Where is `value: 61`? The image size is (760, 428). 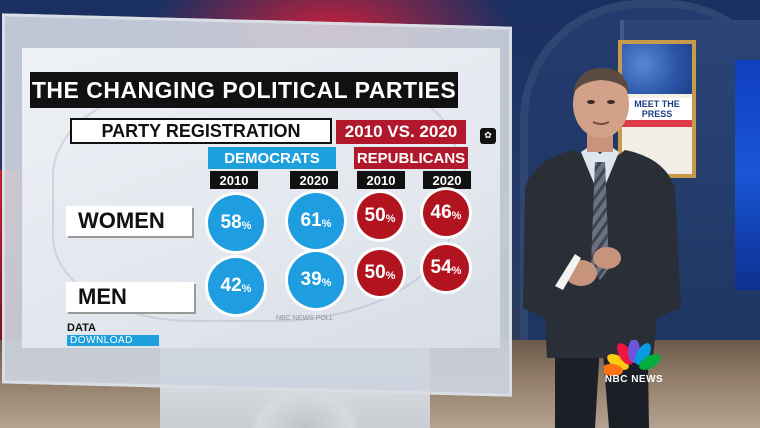
value: 61 is located at coordinates (311, 220).